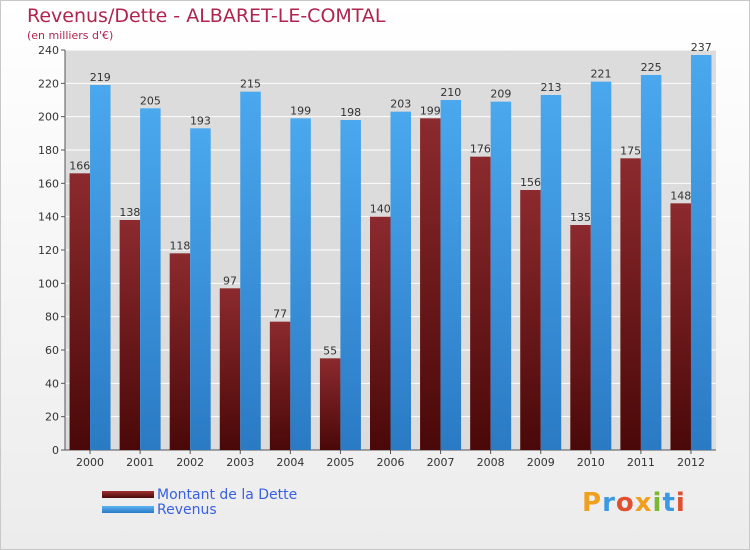 The width and height of the screenshot is (750, 550). I want to click on y-tick-label-140: 140, so click(48, 217).